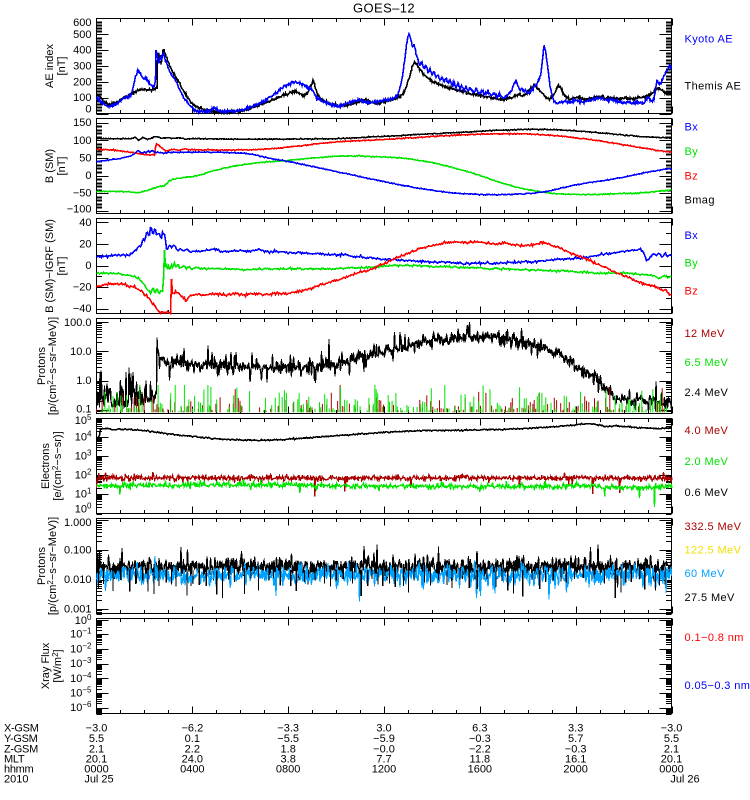 This screenshot has height=800, width=750. Describe the element at coordinates (46, 466) in the screenshot. I see `svg-text: Electrons` at that location.